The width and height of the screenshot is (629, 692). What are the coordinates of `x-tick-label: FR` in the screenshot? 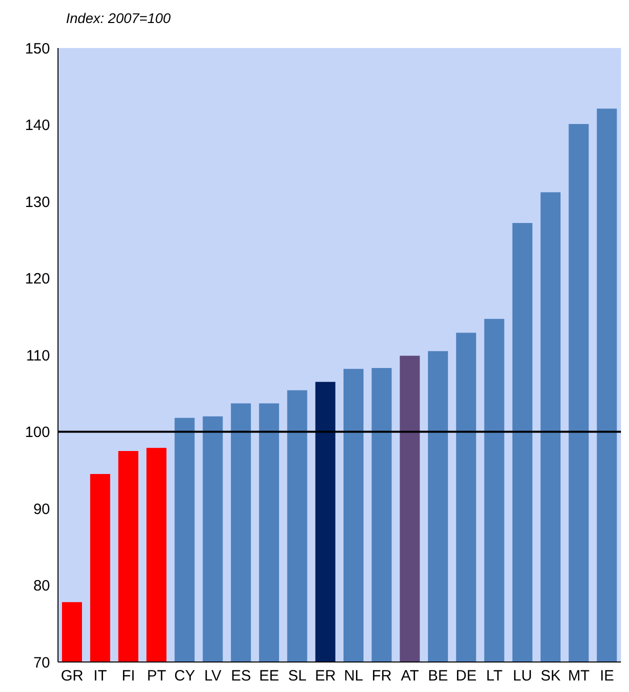 It's located at (382, 676).